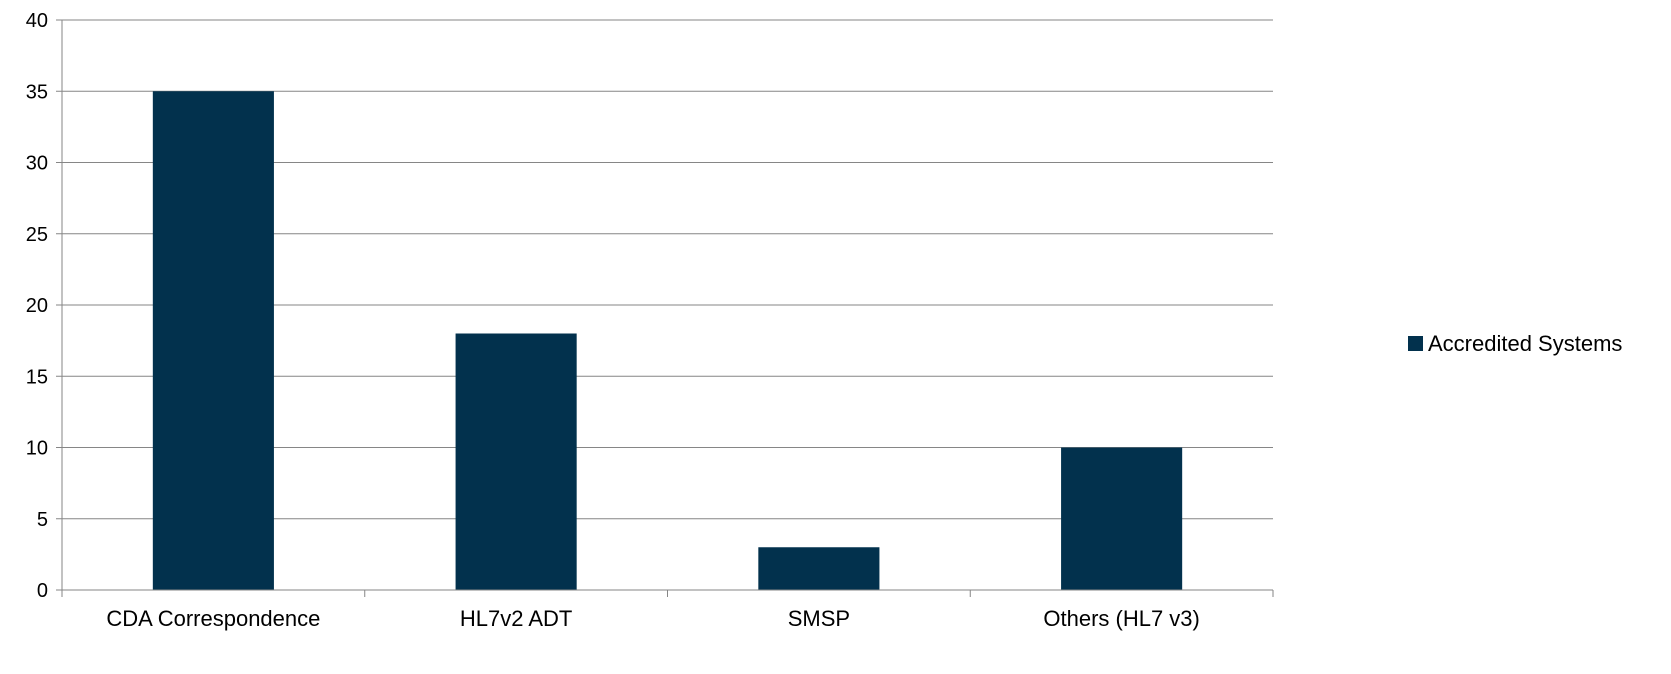  Describe the element at coordinates (37, 235) in the screenshot. I see `y-tick-label: 25` at that location.